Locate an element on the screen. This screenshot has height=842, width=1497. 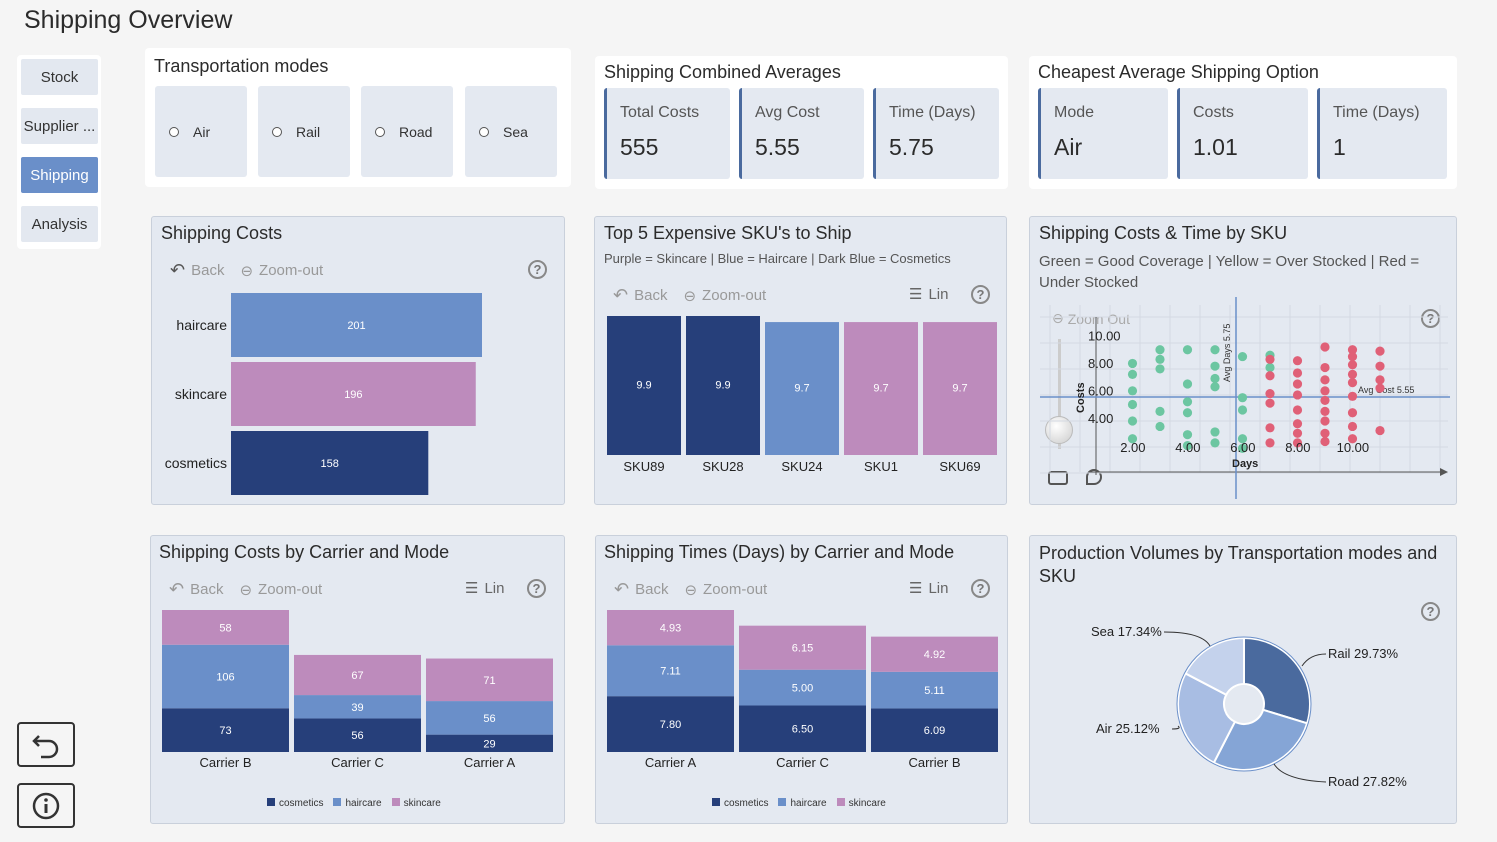
legend-item: cosmetics is located at coordinates (295, 803).